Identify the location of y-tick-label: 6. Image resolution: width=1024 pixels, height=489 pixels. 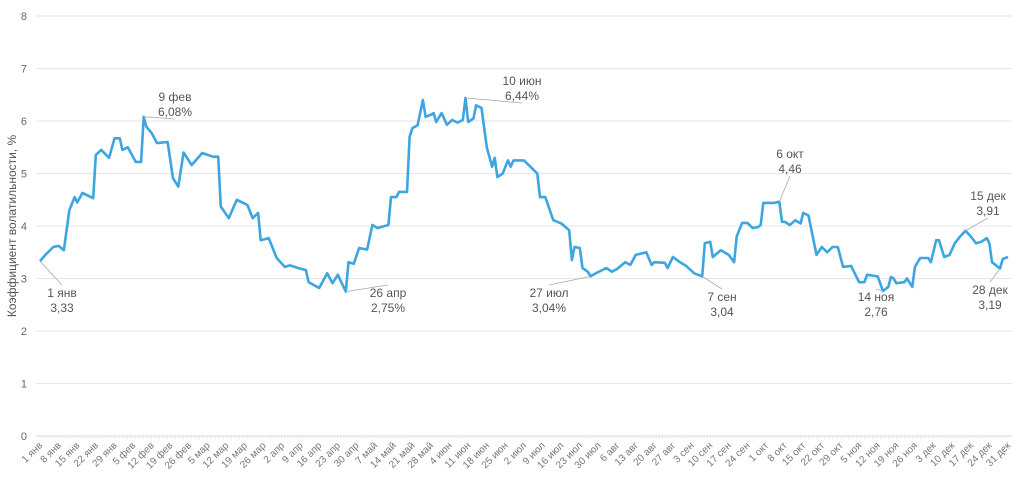
(24, 122).